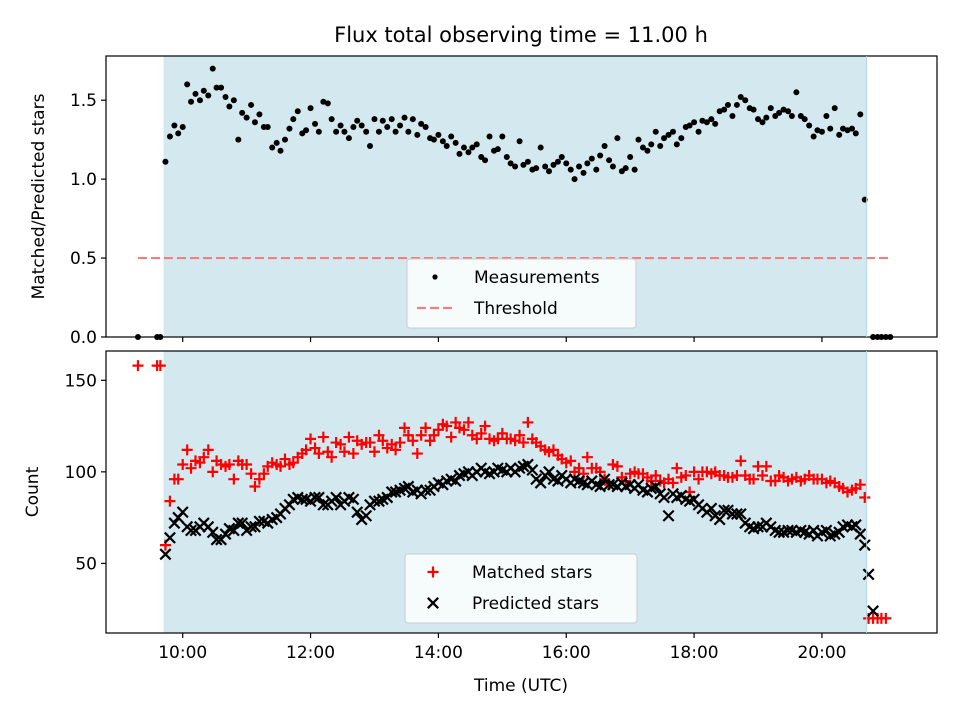 The width and height of the screenshot is (960, 720). I want to click on predicted-stars-legend-marker, so click(433, 603).